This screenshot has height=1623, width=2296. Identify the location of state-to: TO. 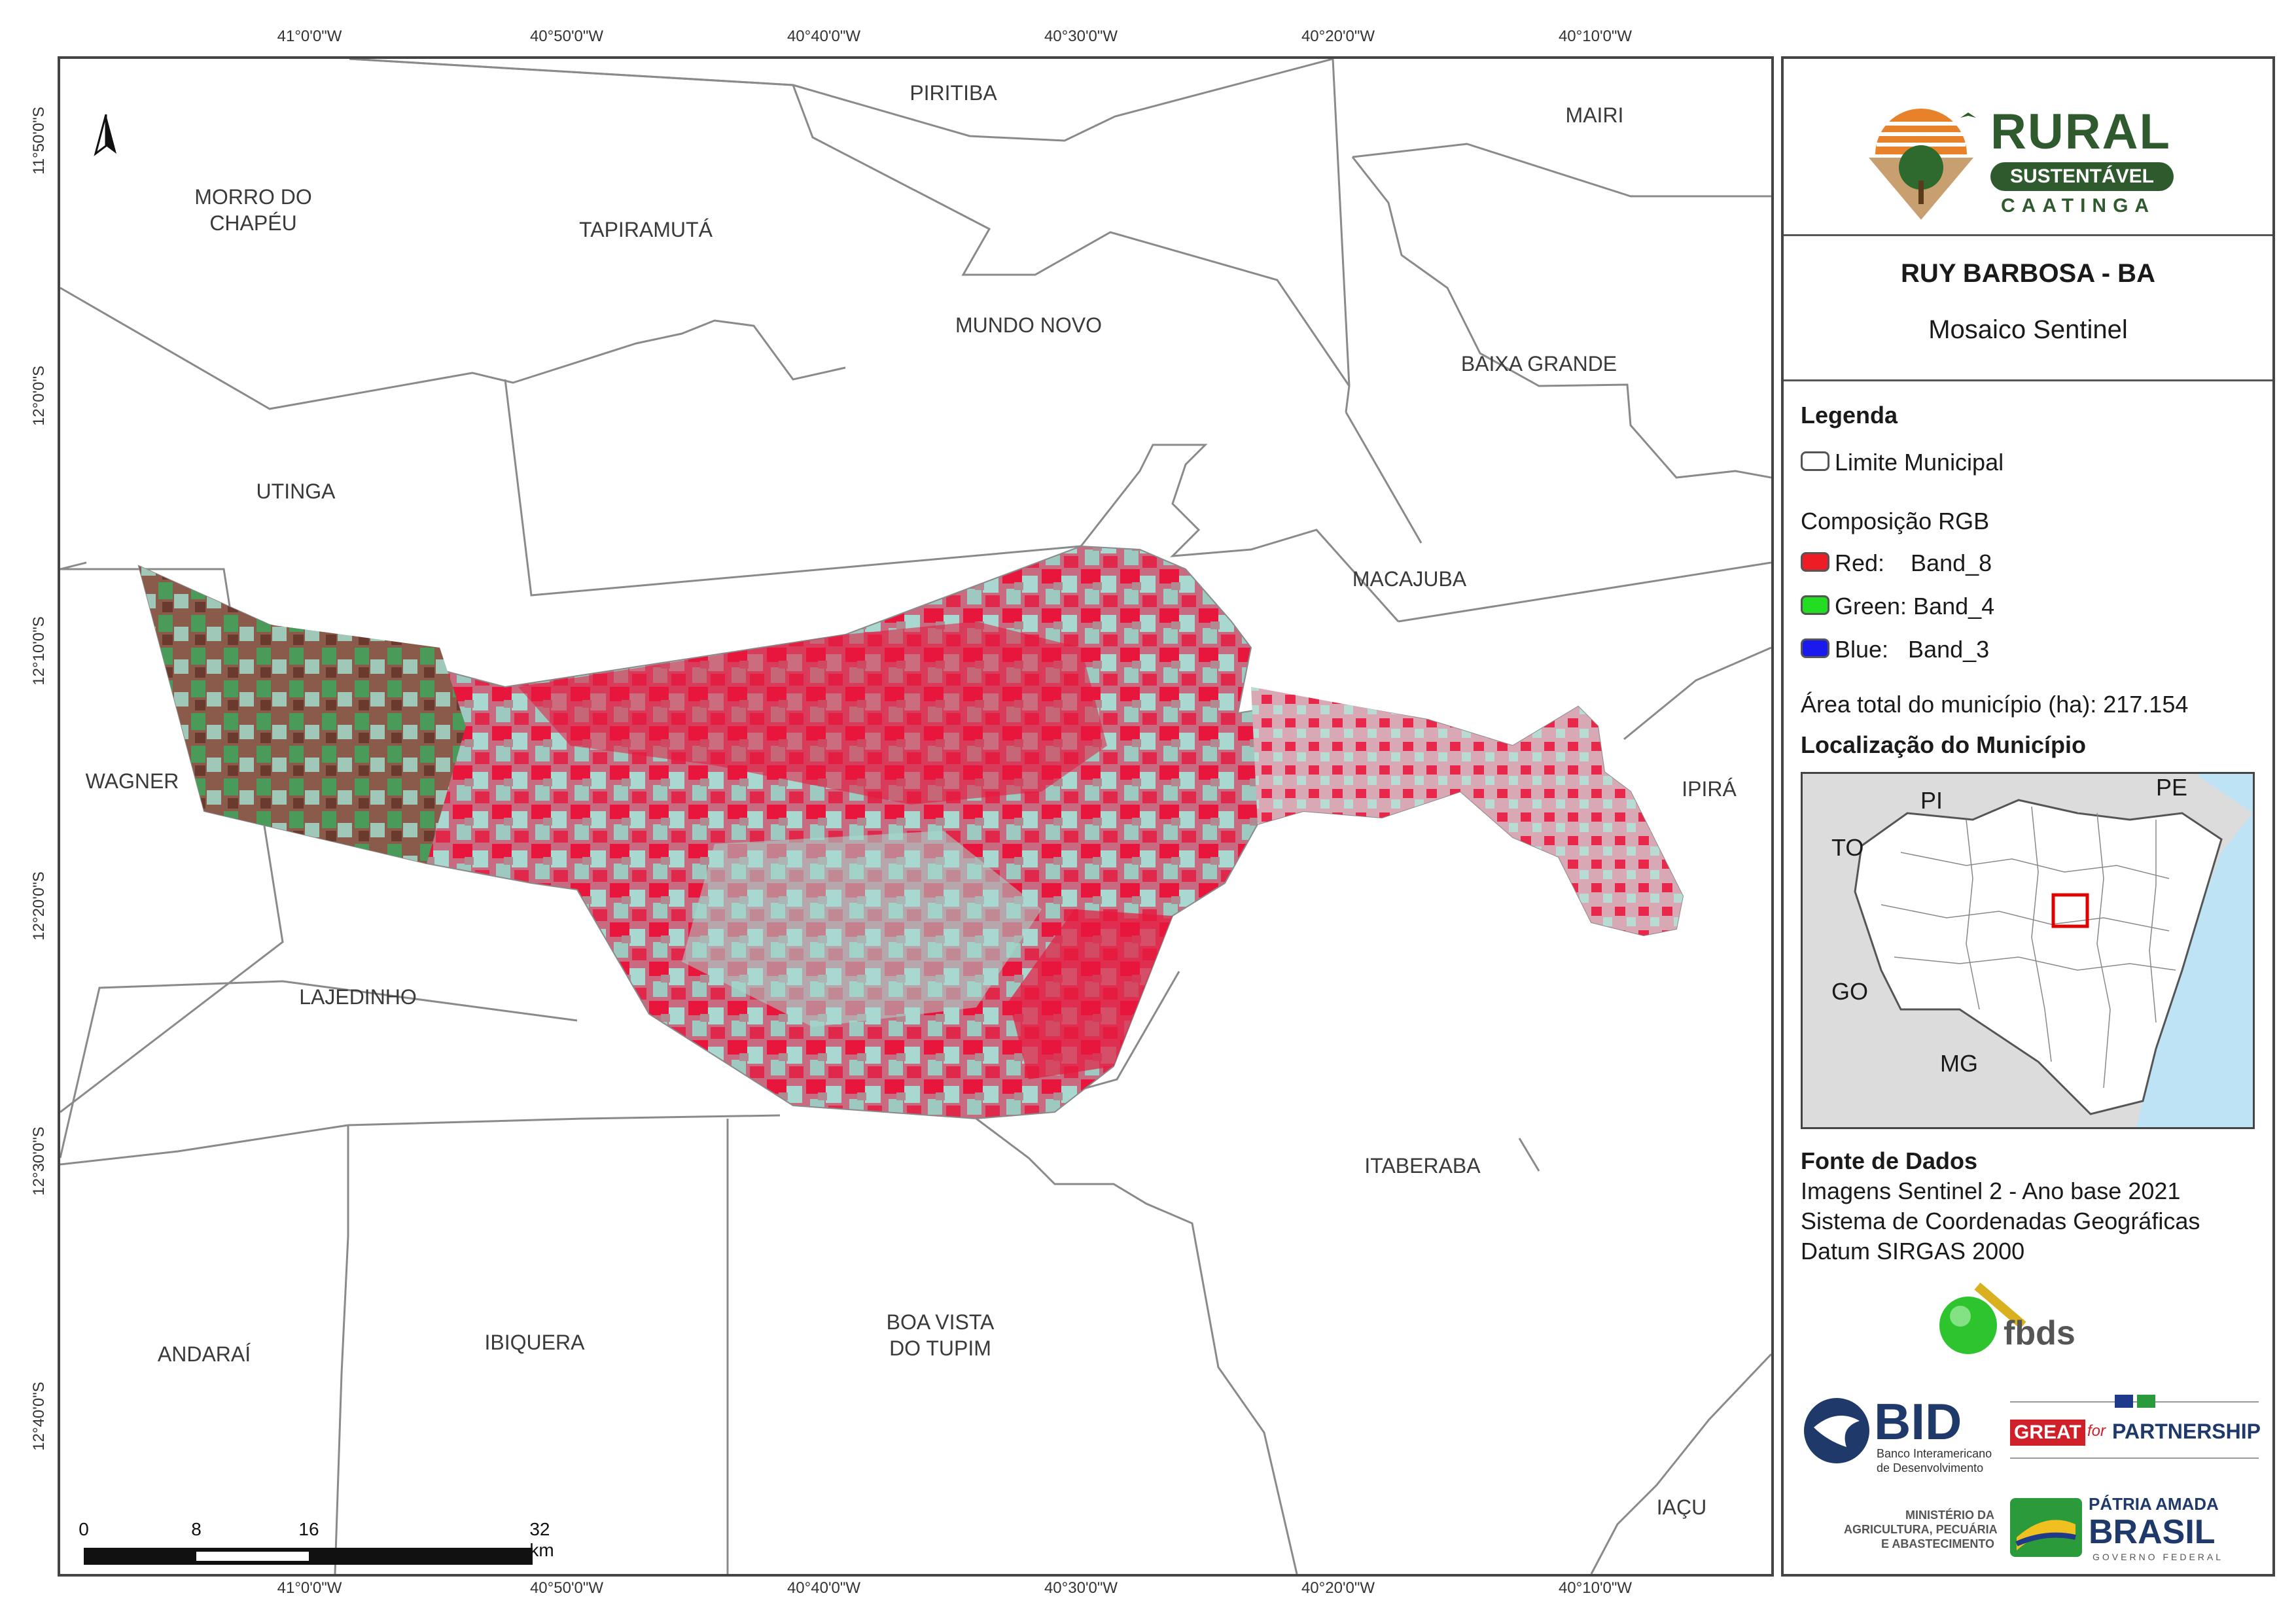
(1847, 847).